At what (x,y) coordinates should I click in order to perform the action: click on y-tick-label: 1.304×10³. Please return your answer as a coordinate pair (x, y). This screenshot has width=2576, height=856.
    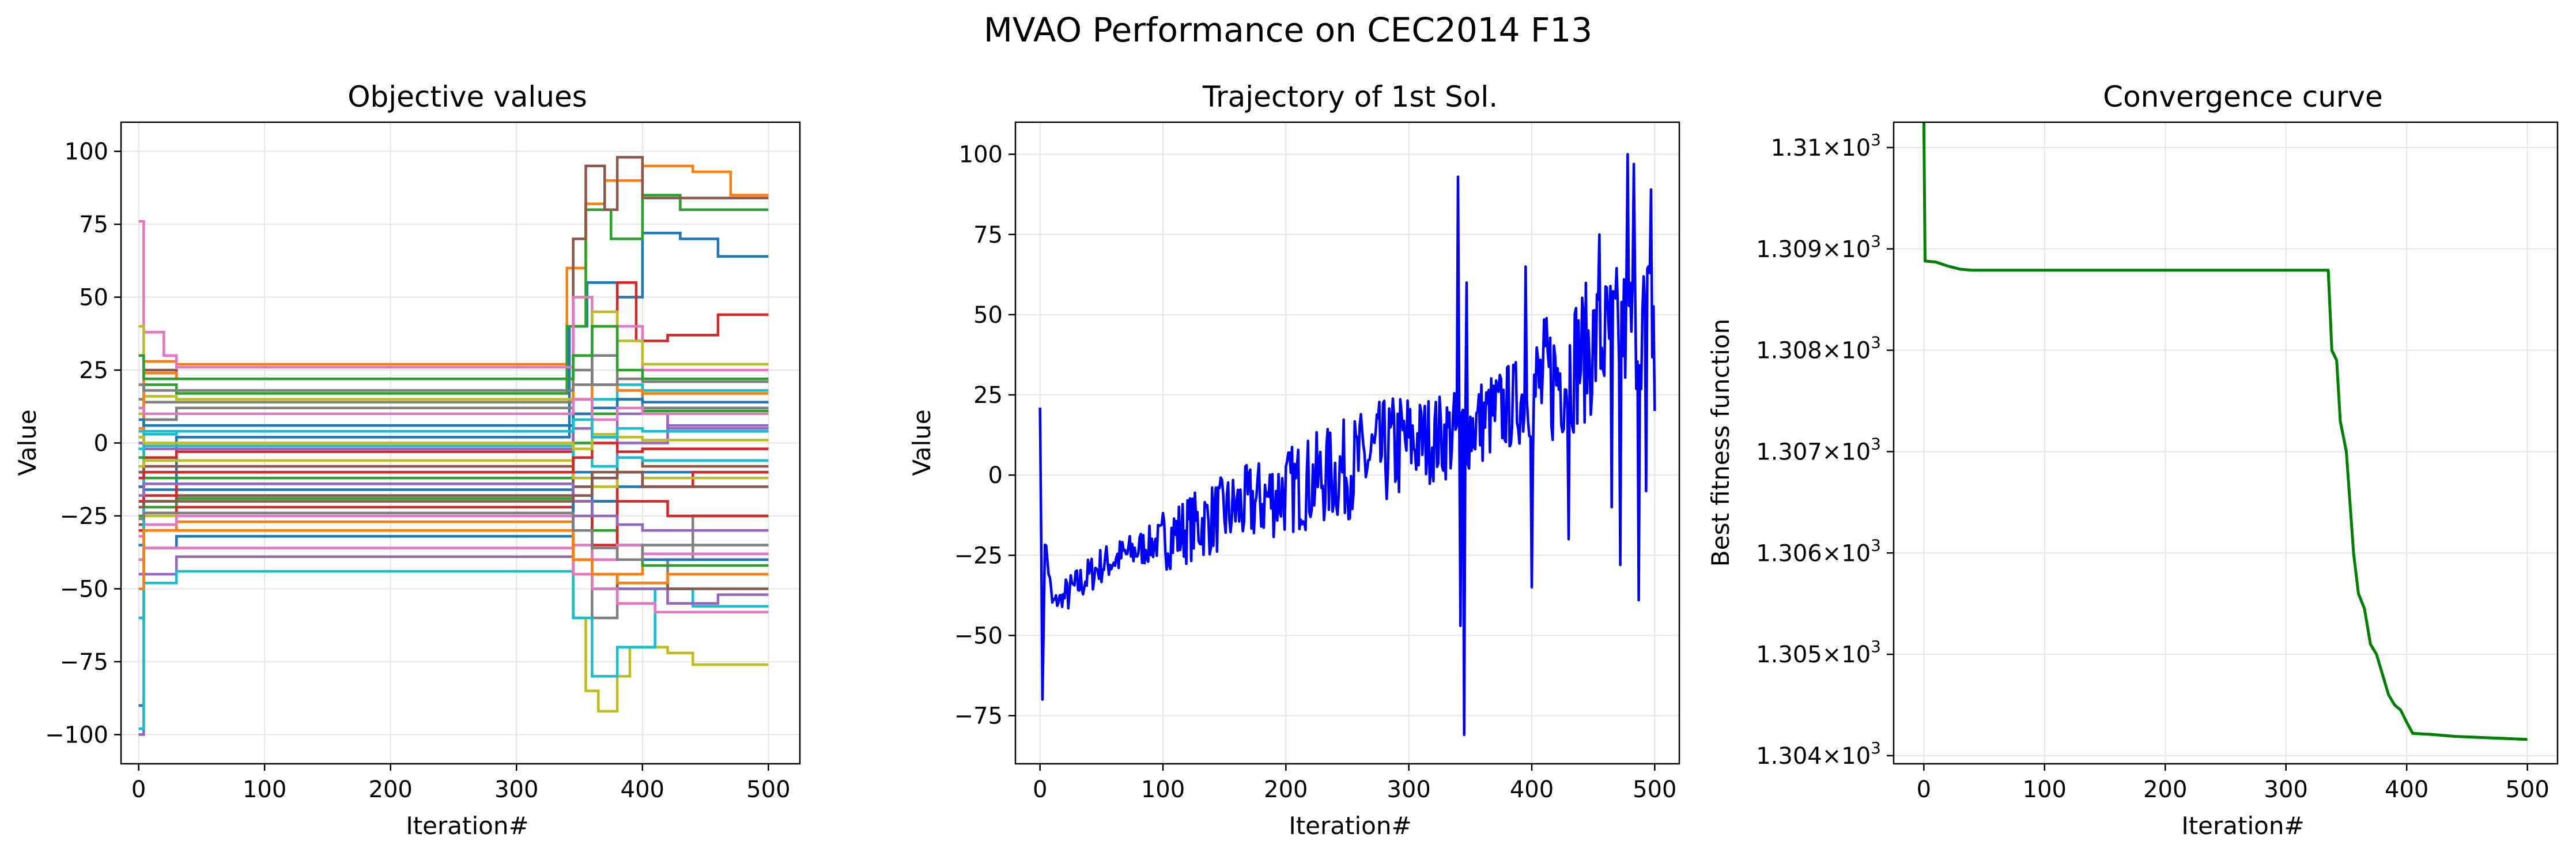
    Looking at the image, I should click on (1818, 754).